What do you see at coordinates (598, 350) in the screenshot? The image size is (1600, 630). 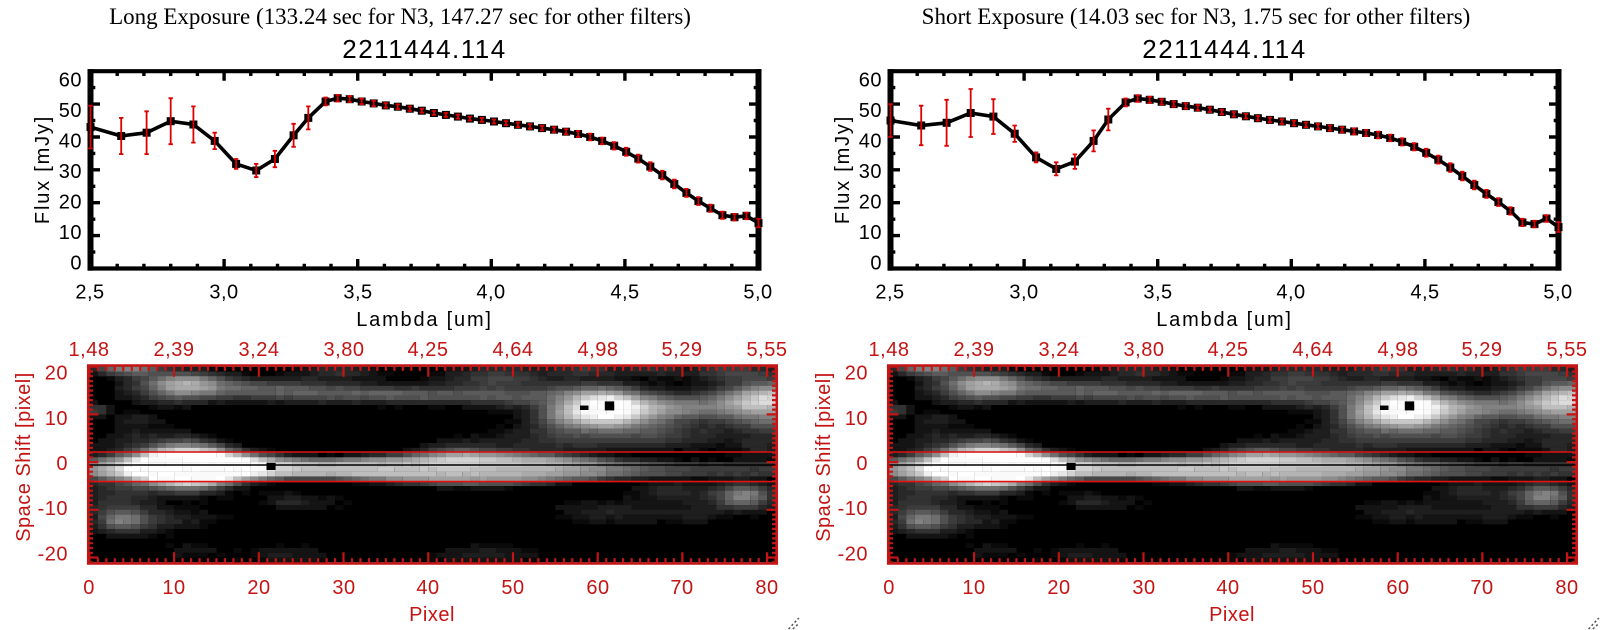 I see `svg-text: 4,98` at bounding box center [598, 350].